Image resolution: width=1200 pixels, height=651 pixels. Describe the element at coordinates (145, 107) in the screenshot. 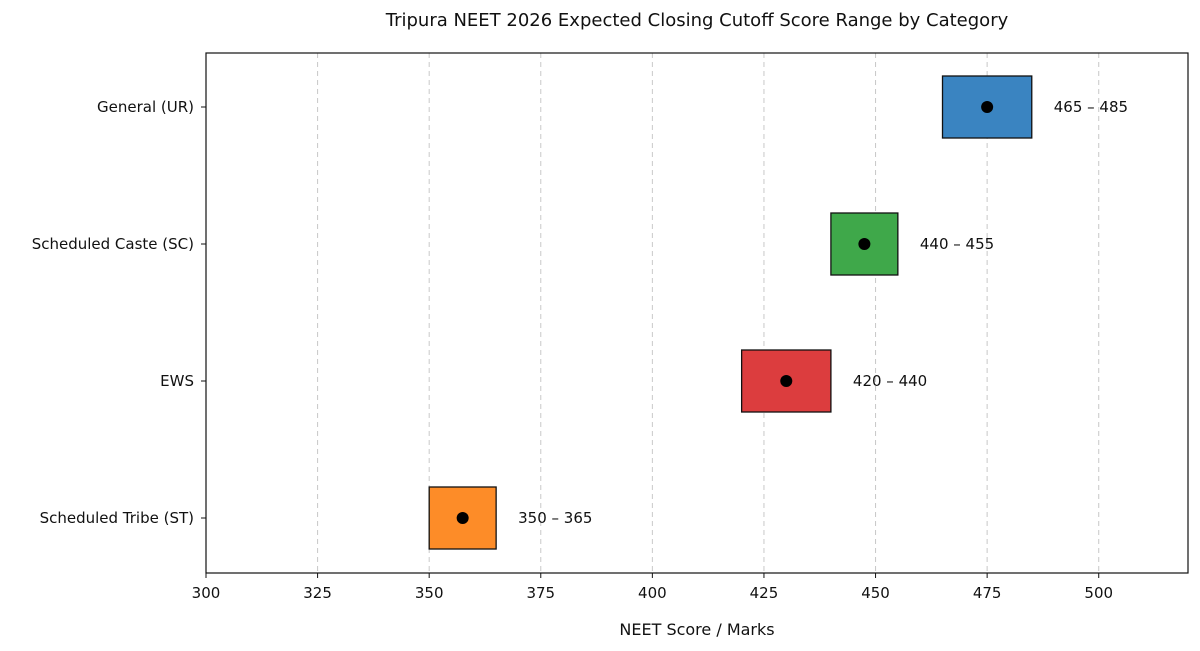

I see `y-category-label: General (UR)` at that location.